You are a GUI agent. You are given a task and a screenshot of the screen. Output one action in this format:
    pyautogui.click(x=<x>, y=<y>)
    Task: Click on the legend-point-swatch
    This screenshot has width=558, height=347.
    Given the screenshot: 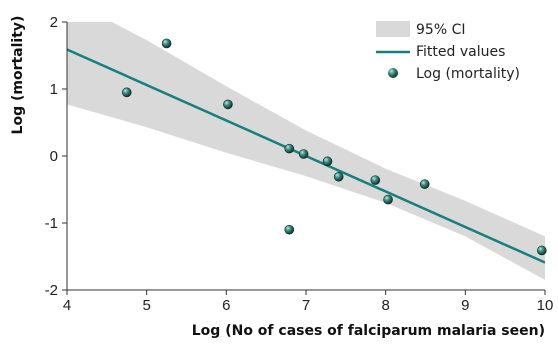 What is the action you would take?
    pyautogui.click(x=393, y=73)
    